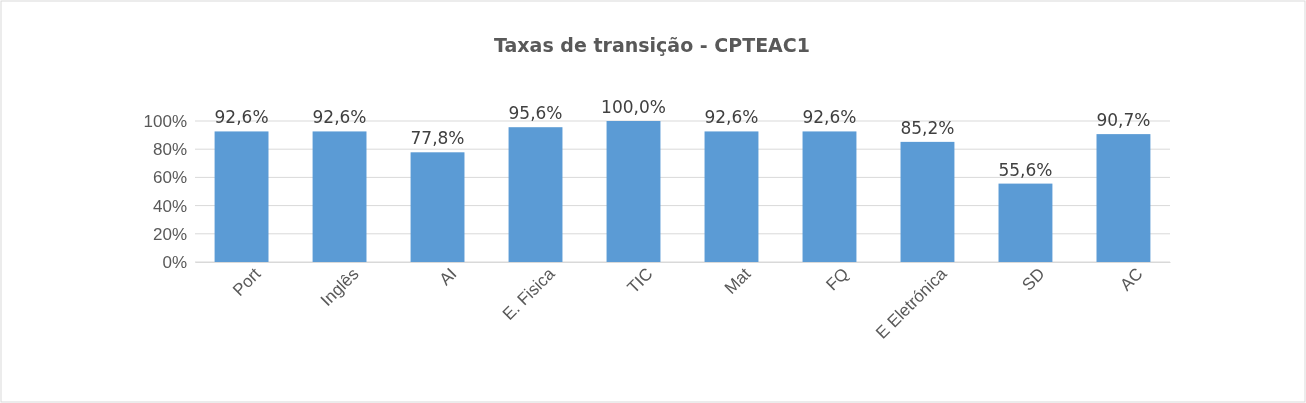  Describe the element at coordinates (535, 113) in the screenshot. I see `data-label: 95,6%` at that location.